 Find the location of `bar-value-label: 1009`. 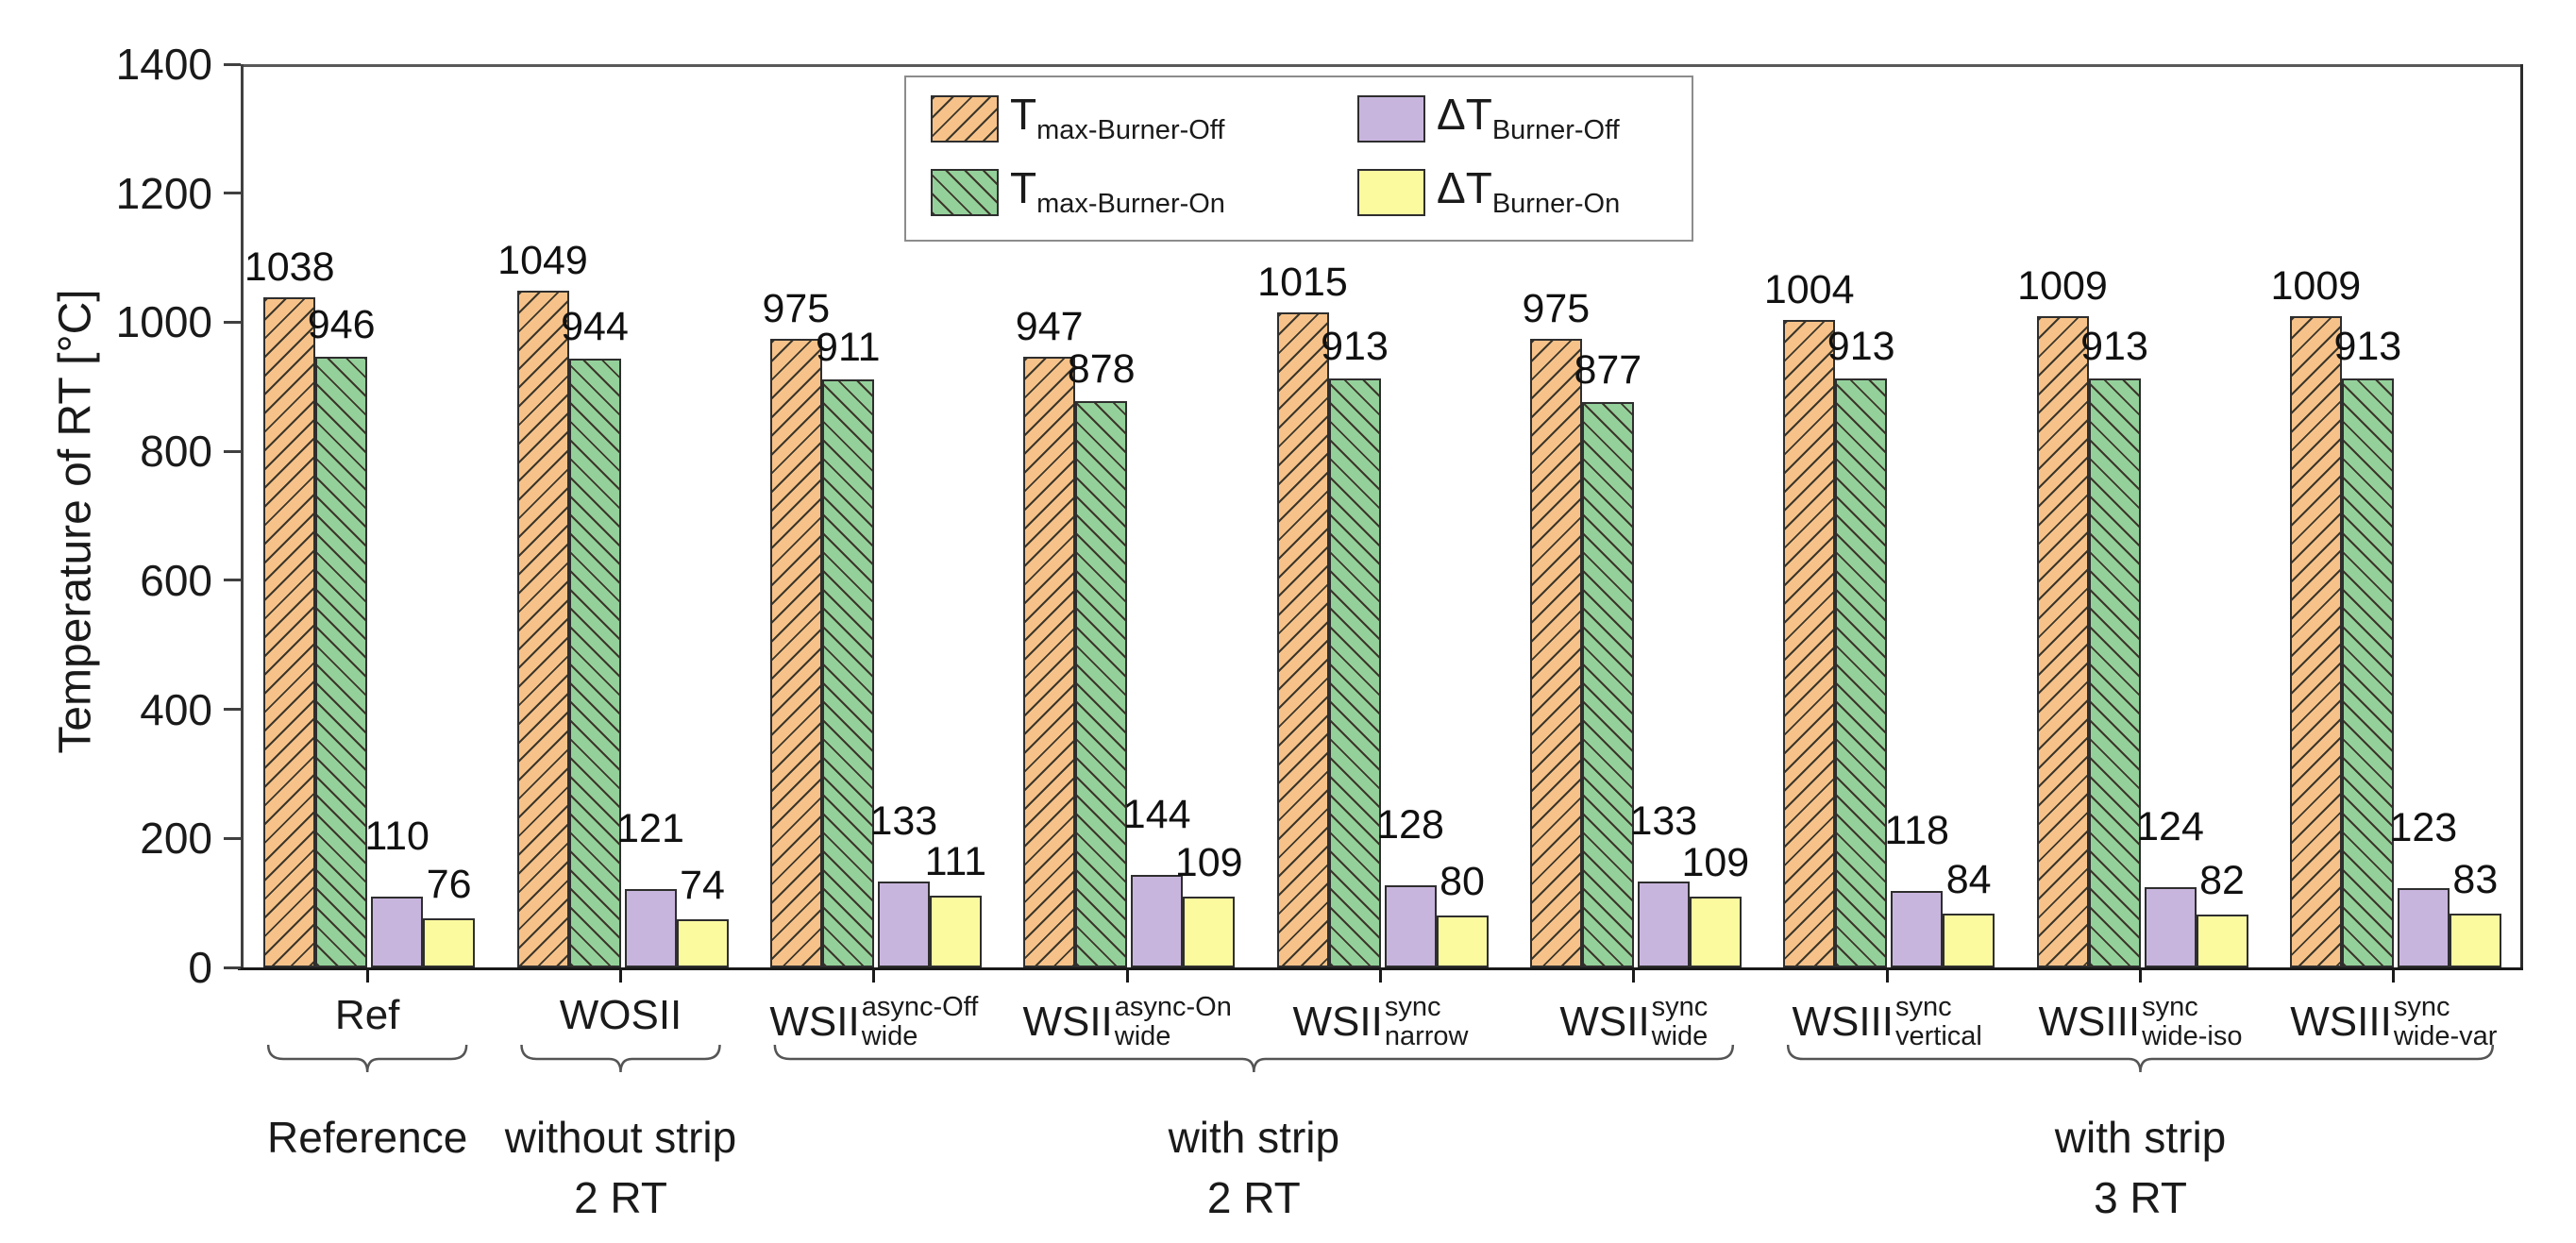

bar-value-label: 1009 is located at coordinates (2316, 286).